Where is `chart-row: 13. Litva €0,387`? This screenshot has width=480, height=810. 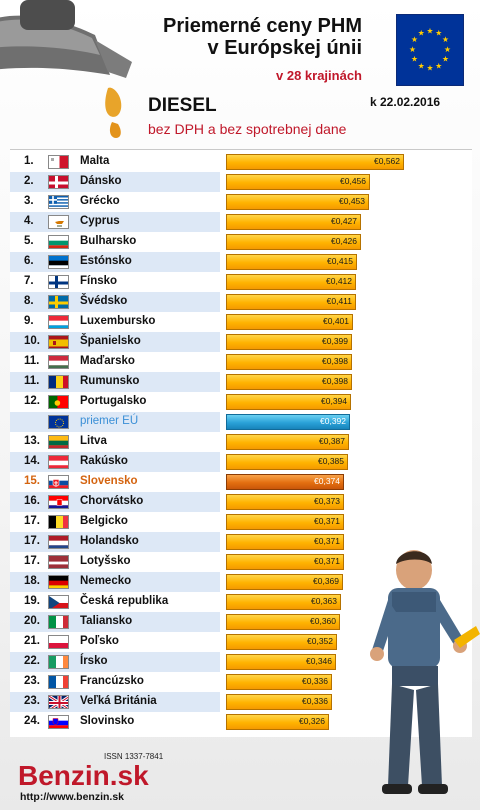 chart-row: 13. Litva €0,387 is located at coordinates (241, 442).